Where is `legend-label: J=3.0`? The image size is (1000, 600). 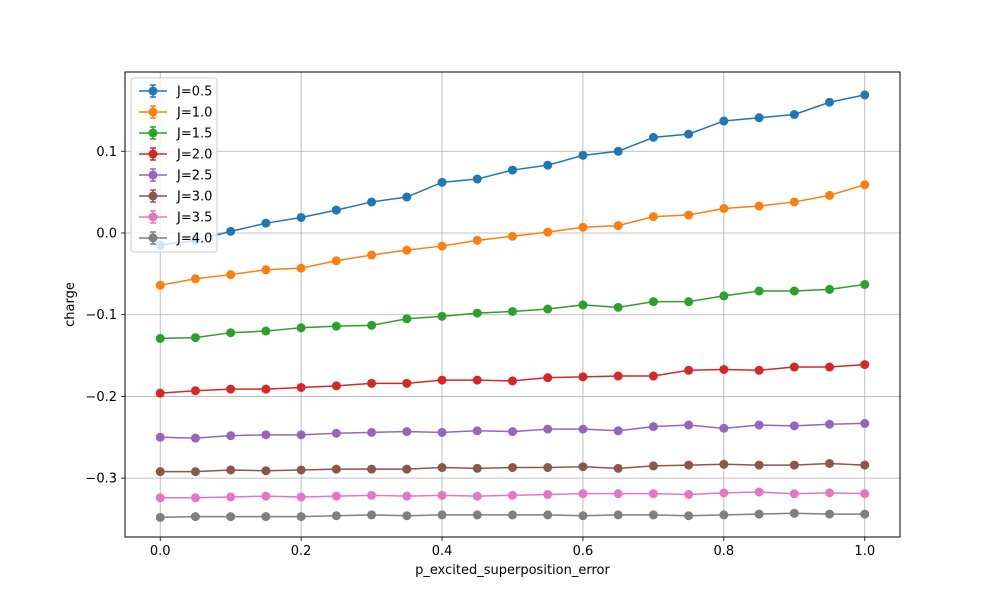 legend-label: J=3.0 is located at coordinates (194, 197).